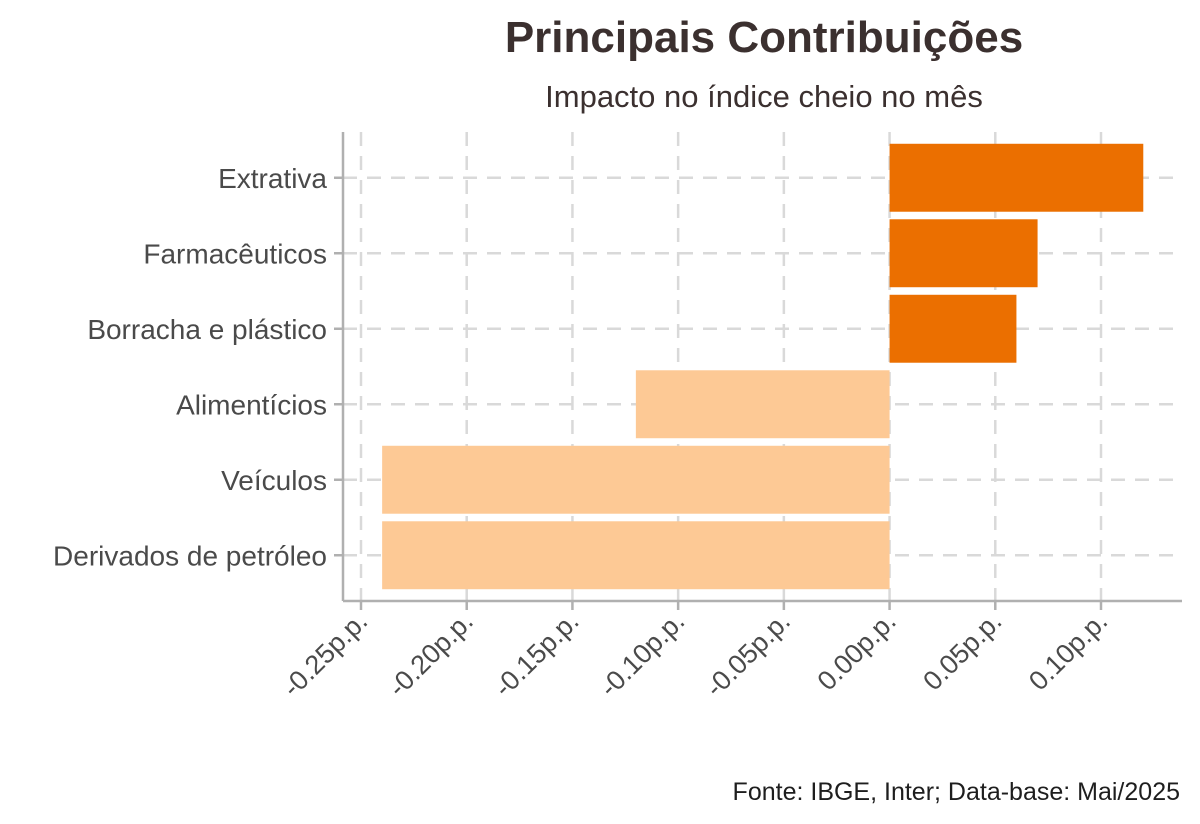 The height and width of the screenshot is (824, 1200). Describe the element at coordinates (1068, 651) in the screenshot. I see `x-tick-label: 0.10p.p.` at that location.